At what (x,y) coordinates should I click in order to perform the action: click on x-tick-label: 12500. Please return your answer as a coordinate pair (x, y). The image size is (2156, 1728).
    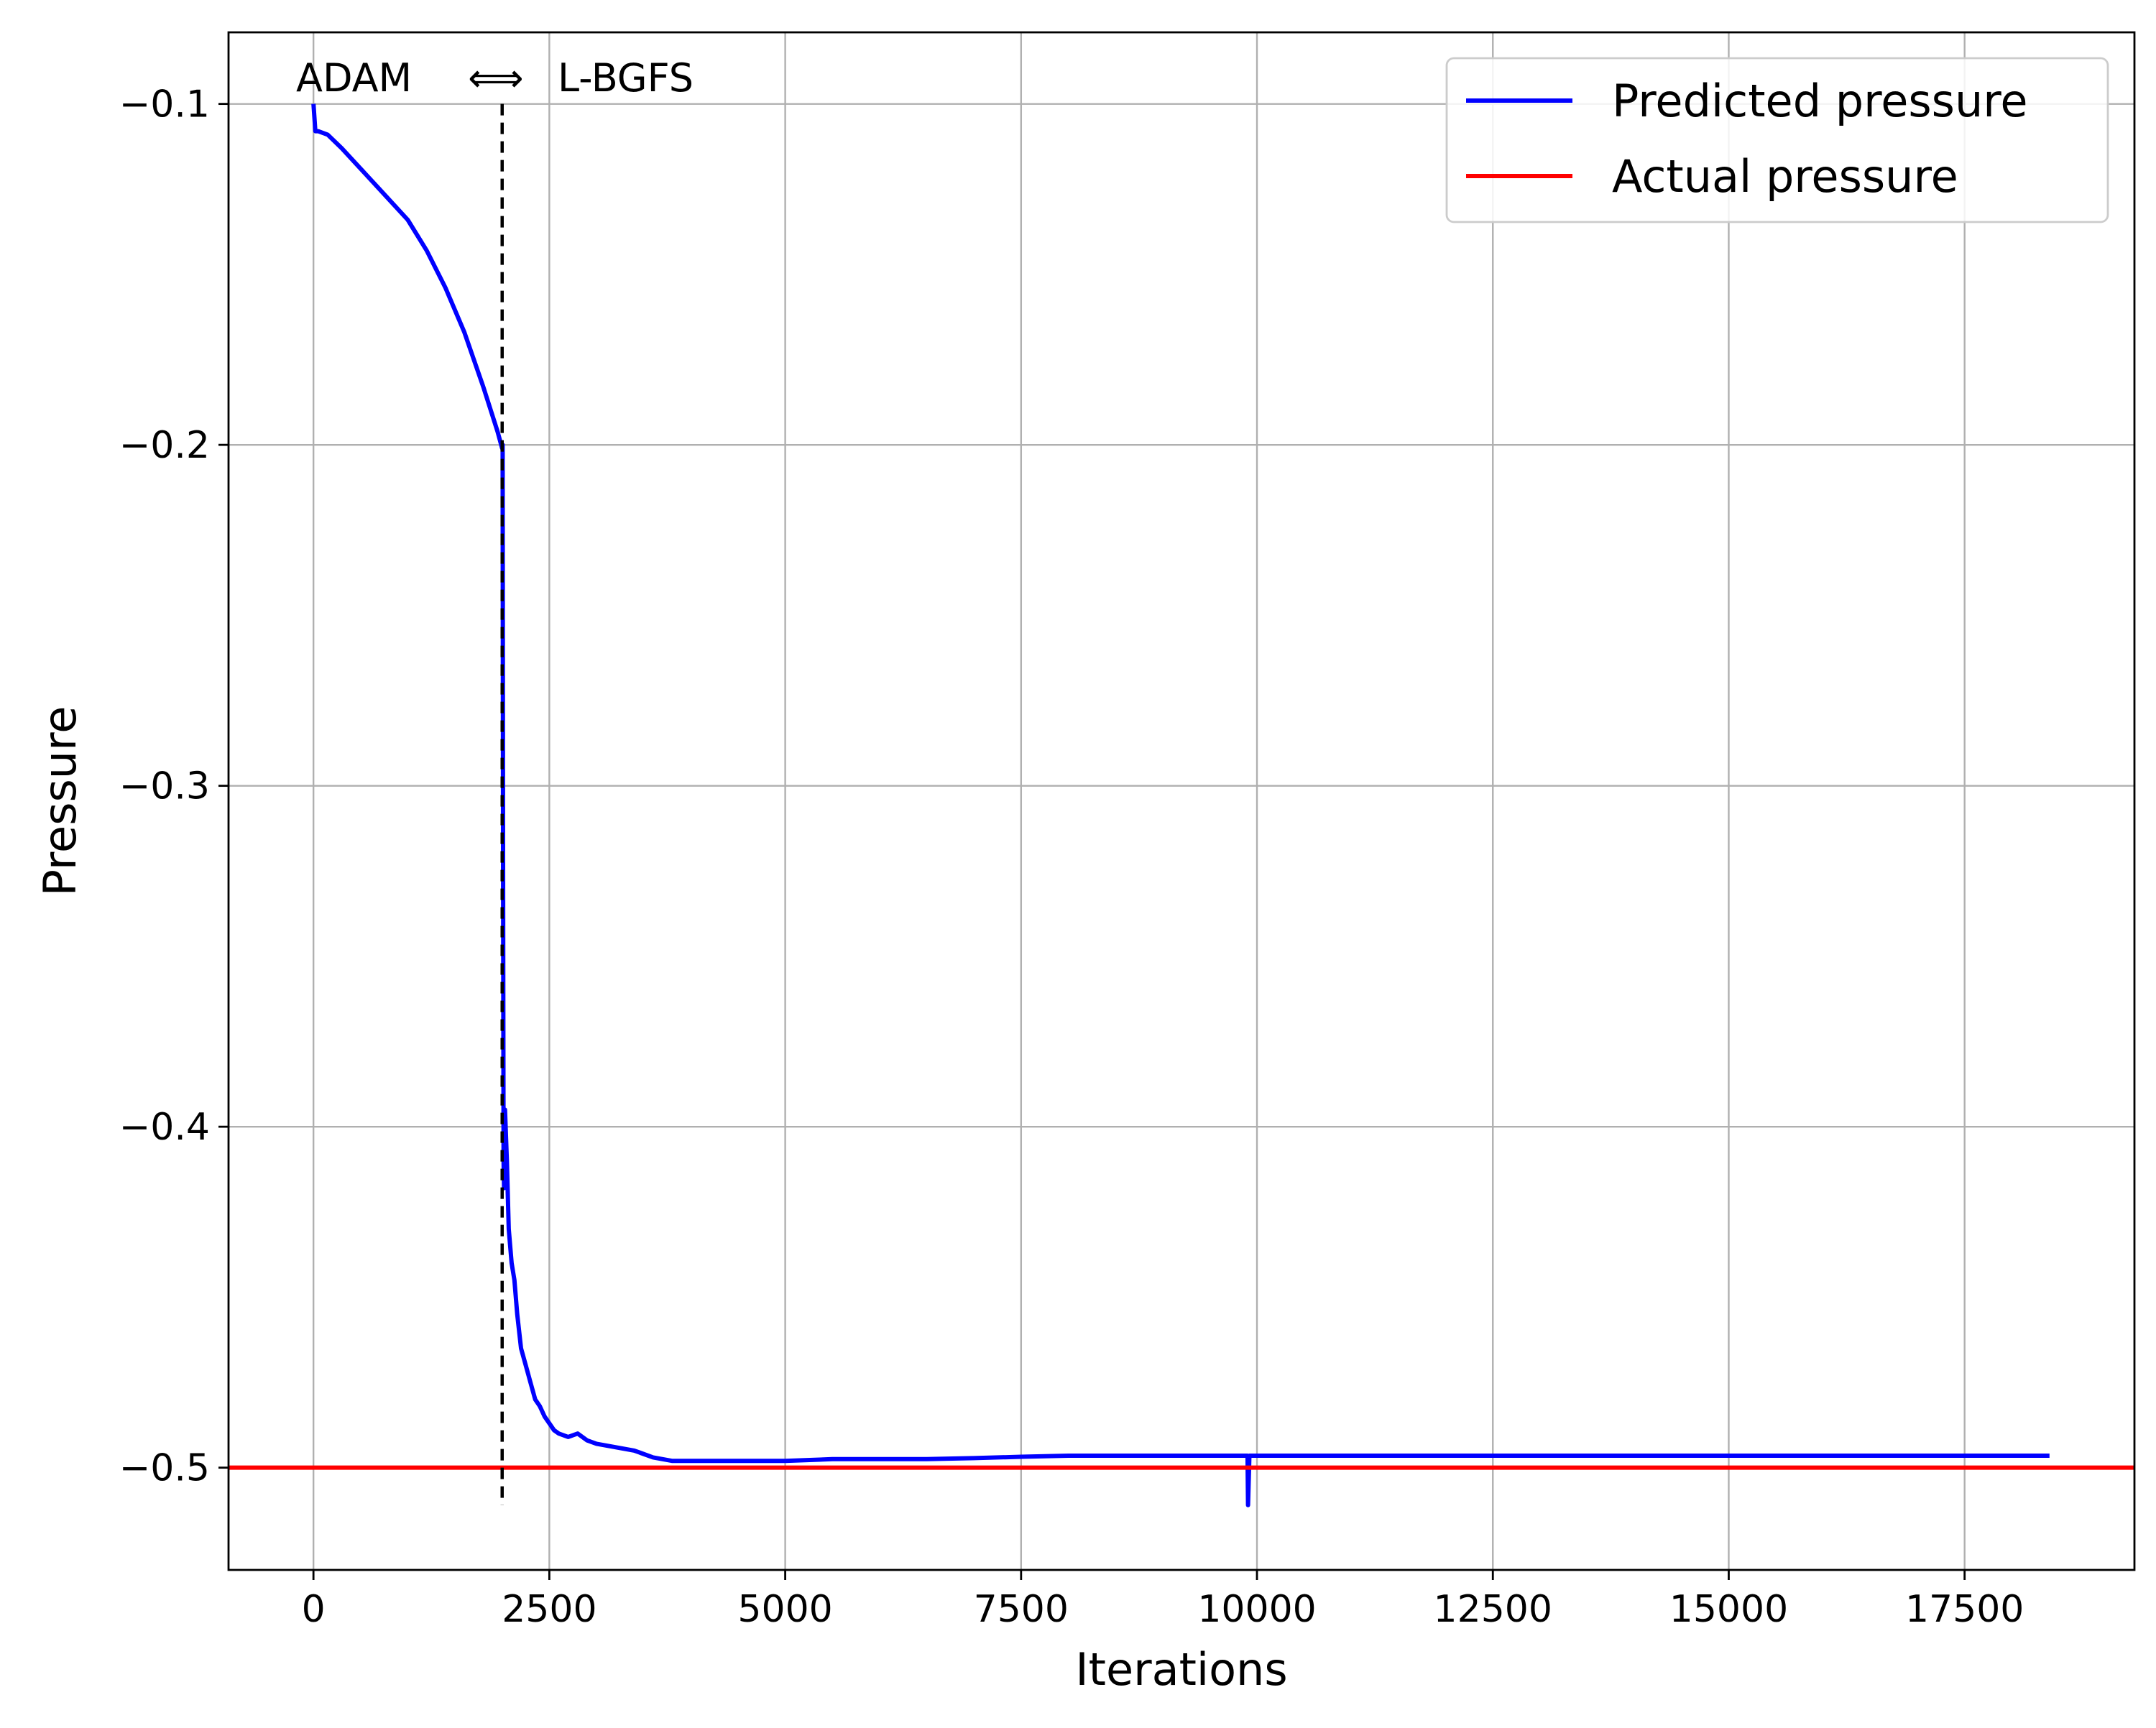
    Looking at the image, I should click on (1493, 1609).